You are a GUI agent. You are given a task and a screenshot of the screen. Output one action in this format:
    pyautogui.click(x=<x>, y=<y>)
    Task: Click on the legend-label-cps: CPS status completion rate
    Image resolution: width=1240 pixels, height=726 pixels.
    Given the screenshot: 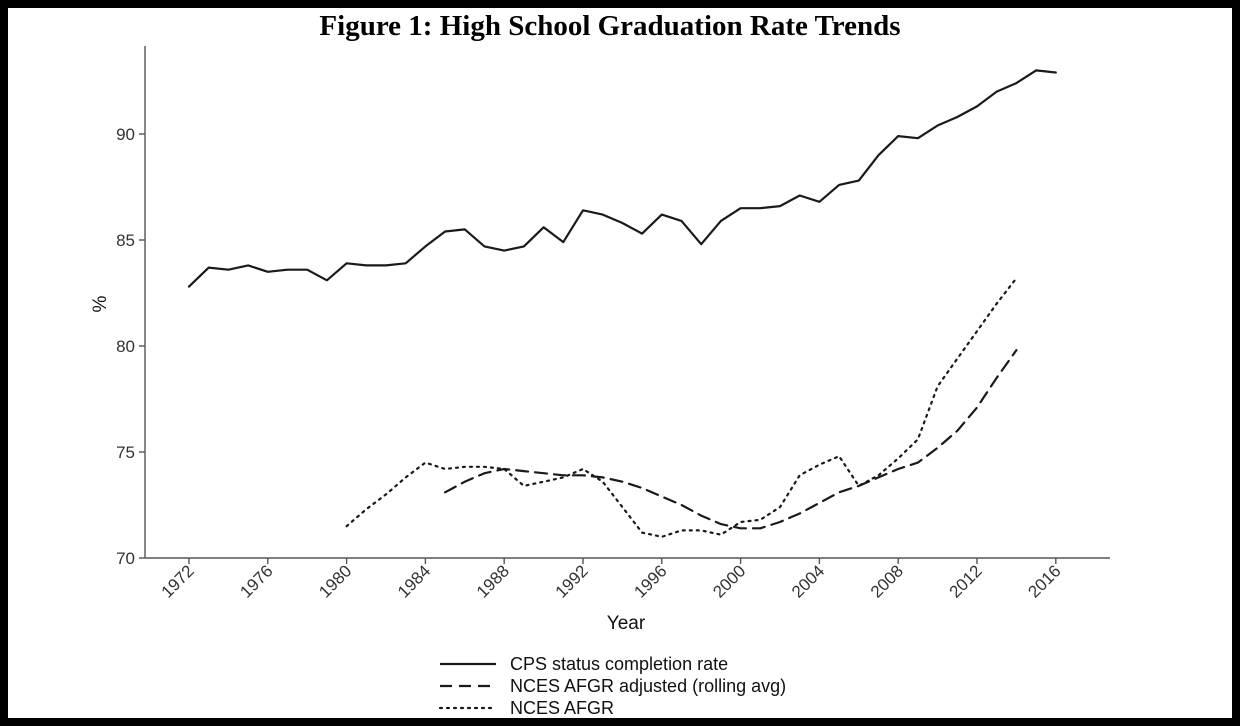 What is the action you would take?
    pyautogui.click(x=619, y=664)
    